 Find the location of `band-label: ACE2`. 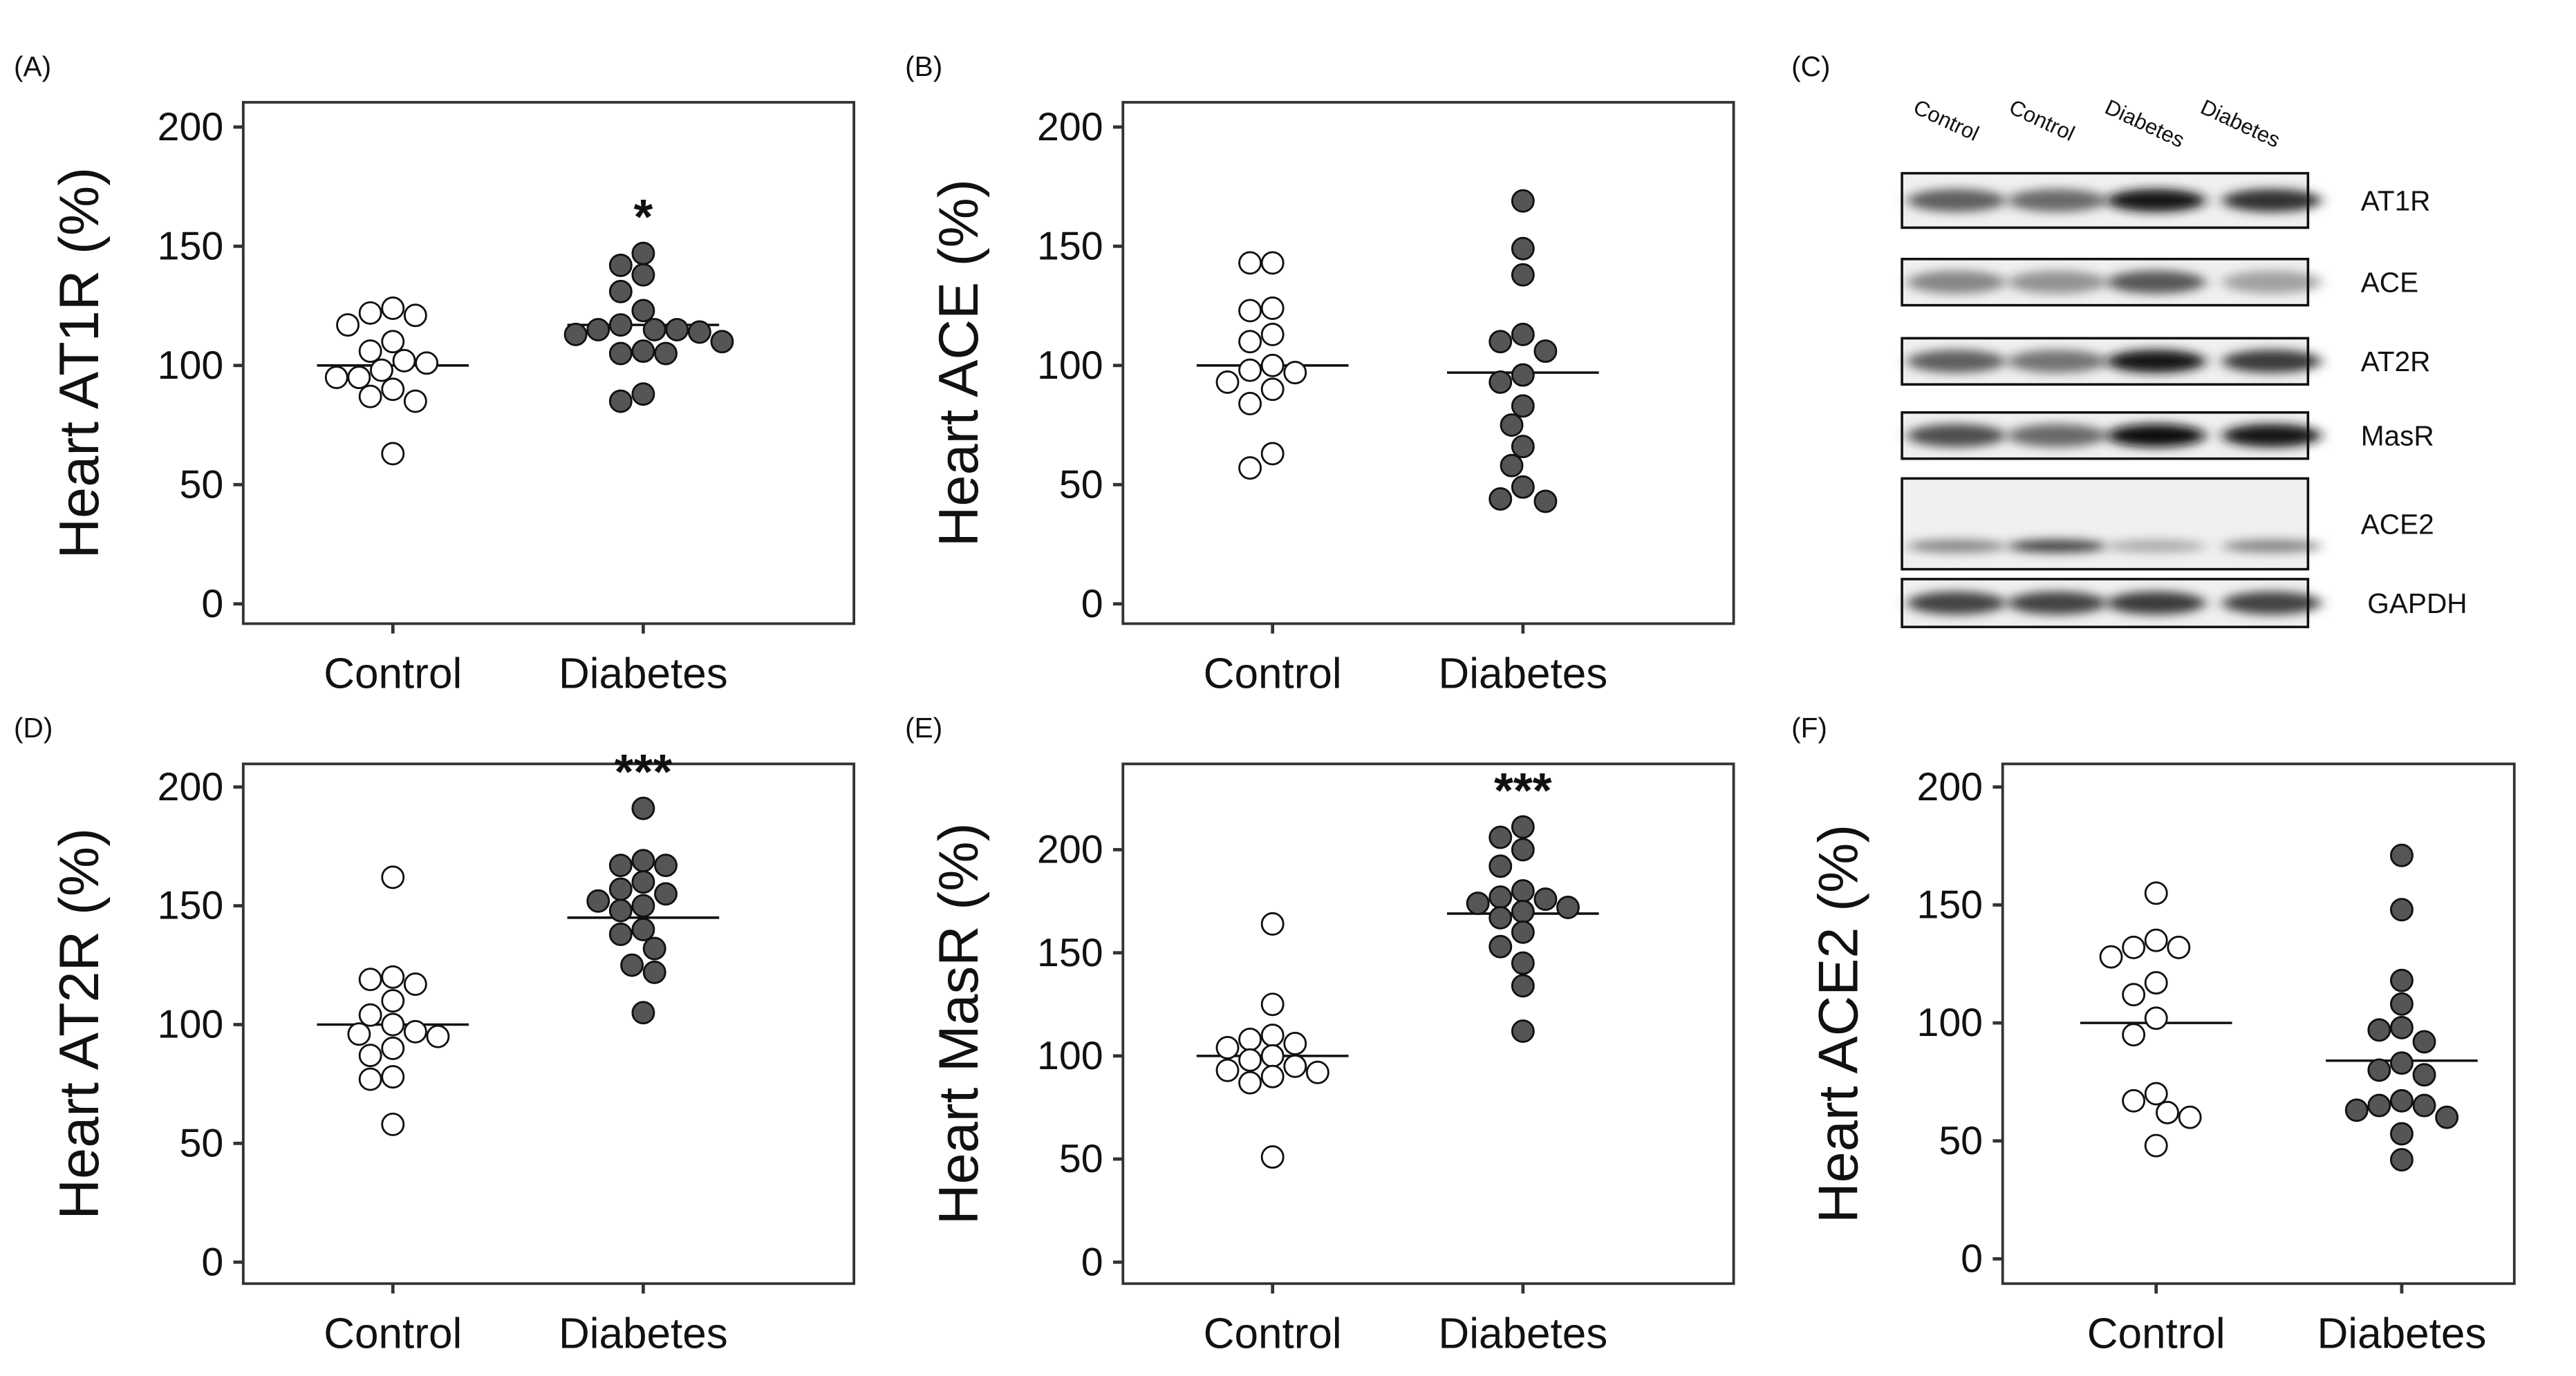

band-label: ACE2 is located at coordinates (2397, 524).